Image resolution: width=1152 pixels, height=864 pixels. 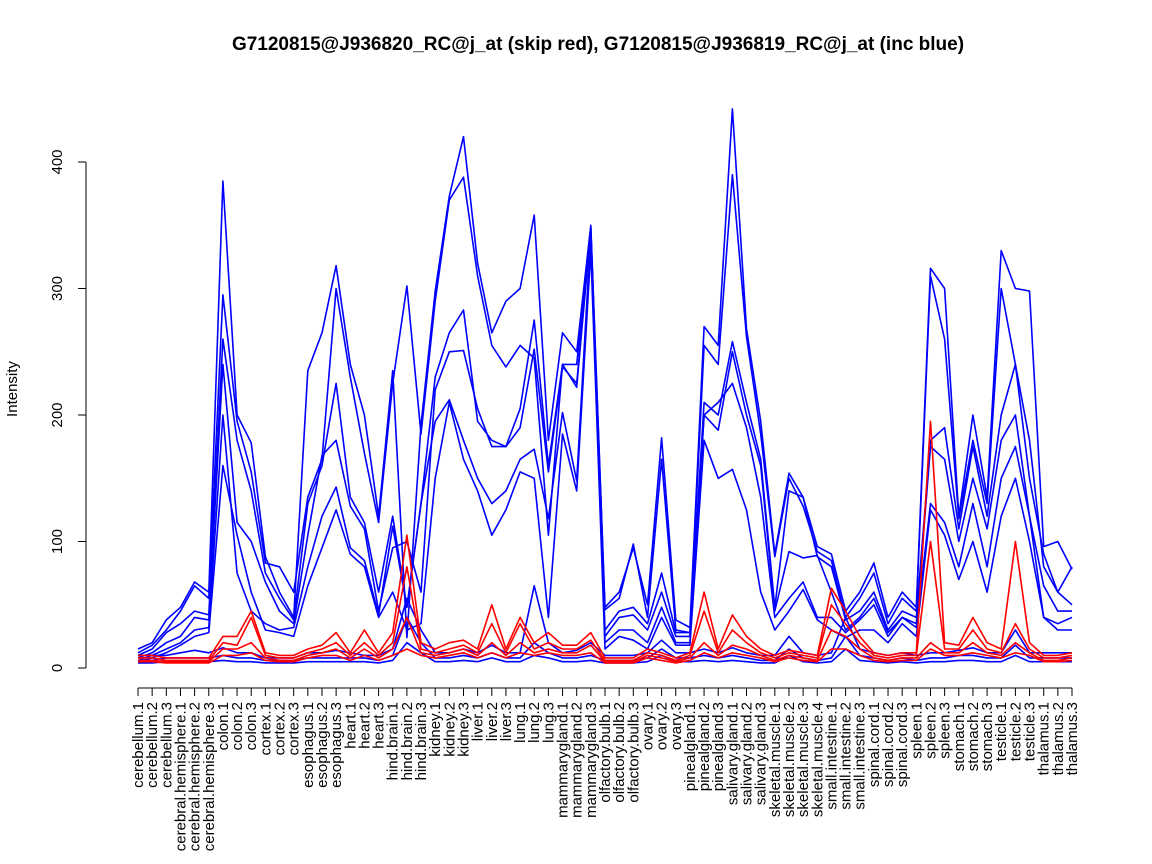 I want to click on x-tick-label: skeletal.muscle.2, so click(x=789, y=759).